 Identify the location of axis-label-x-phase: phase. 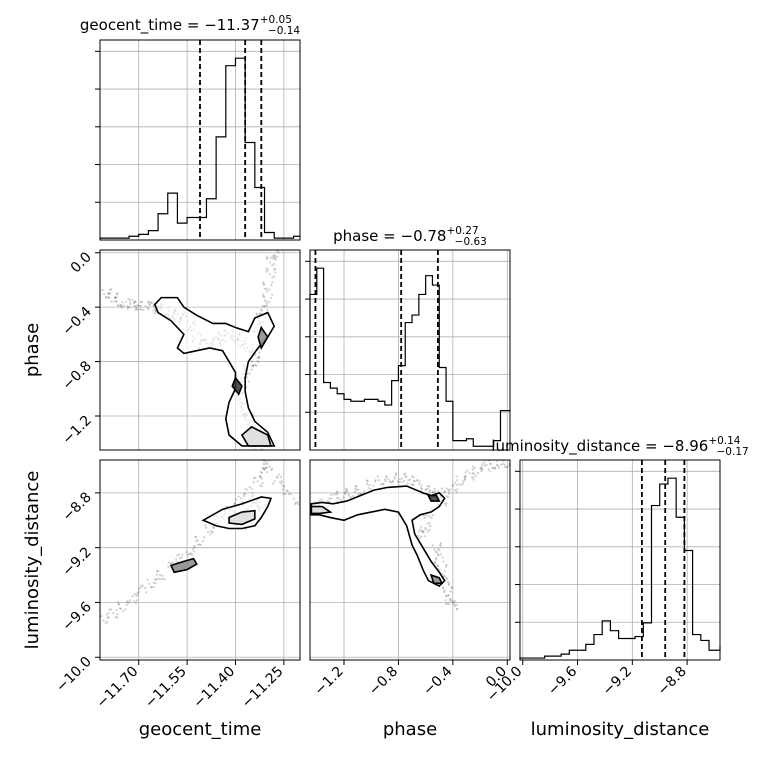
(410, 729).